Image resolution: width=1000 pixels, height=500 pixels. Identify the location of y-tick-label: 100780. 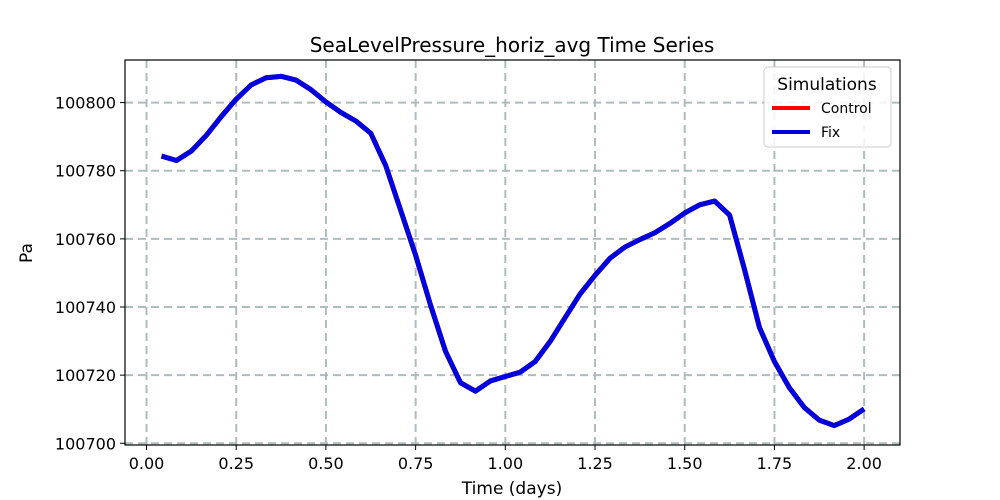
(85, 171).